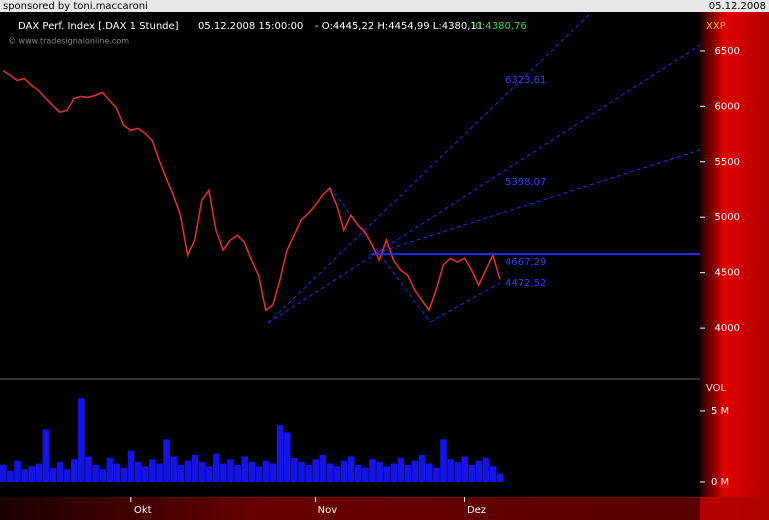 The image size is (769, 520). I want to click on y-tick-label: 4000, so click(727, 328).